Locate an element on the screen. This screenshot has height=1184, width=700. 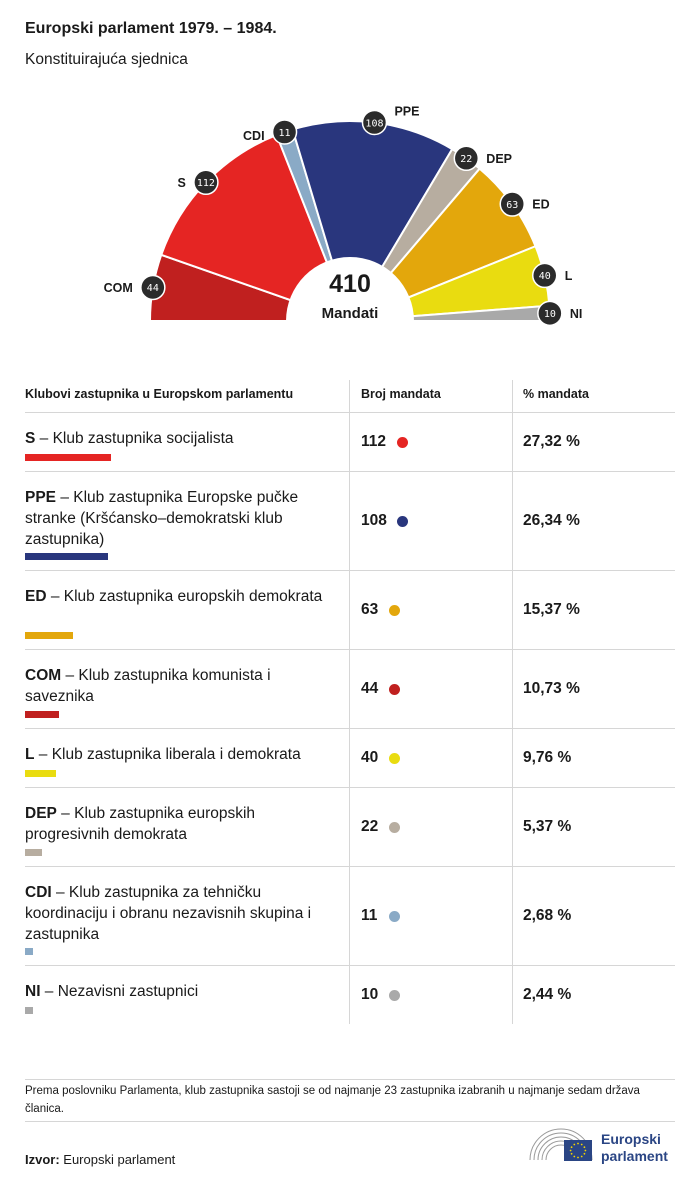
badge-value-ni: 10 is located at coordinates (550, 314).